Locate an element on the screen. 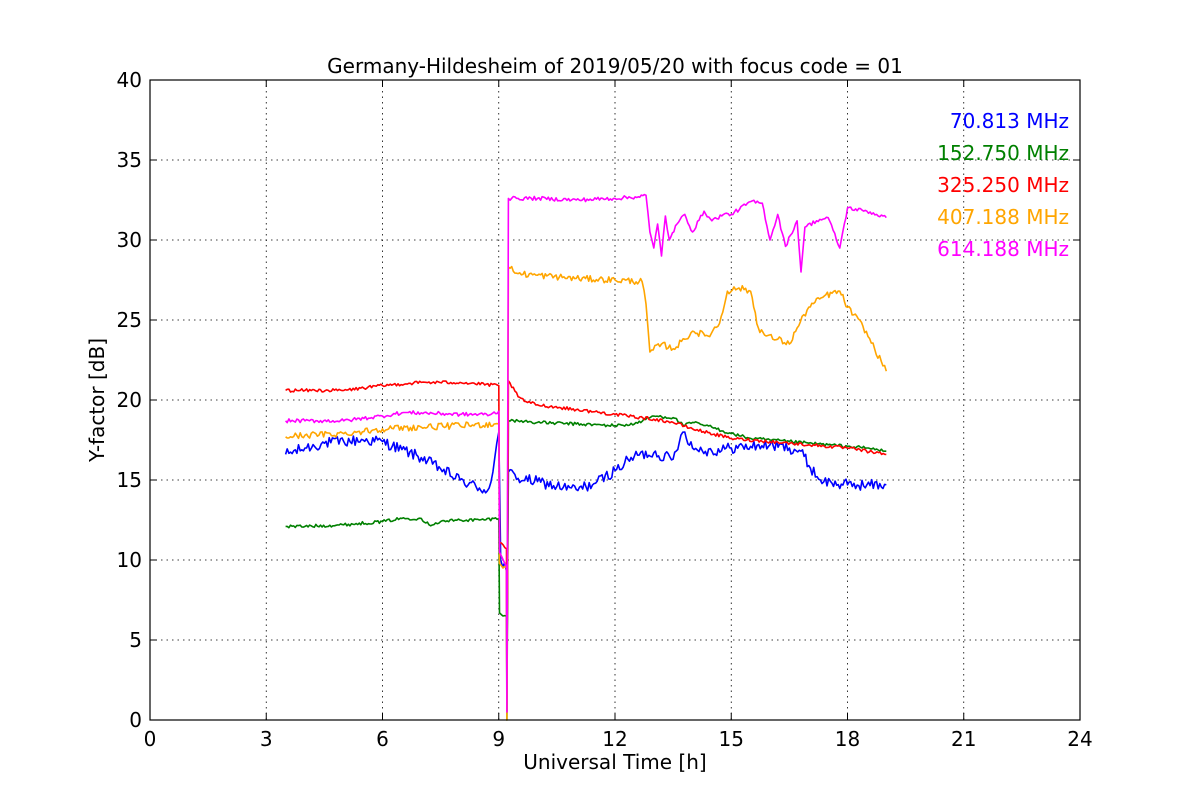 The height and width of the screenshot is (800, 1200). x-tick-label: 12 is located at coordinates (614, 739).